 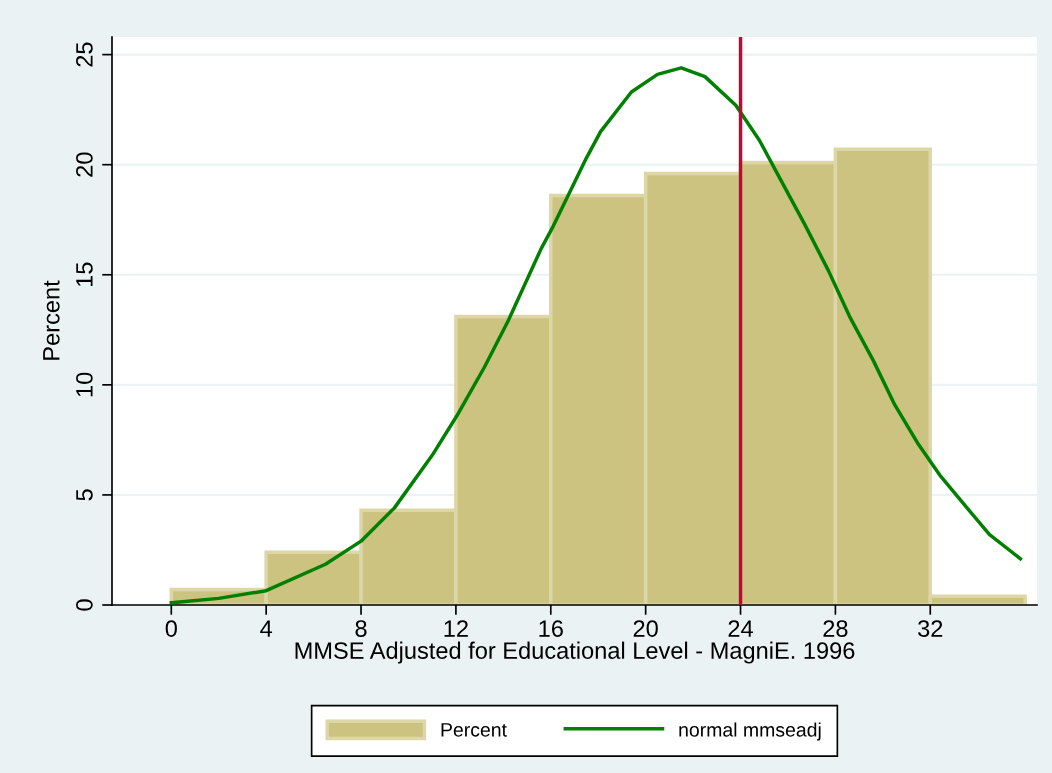 I want to click on y-tick-label: 25, so click(x=84, y=54).